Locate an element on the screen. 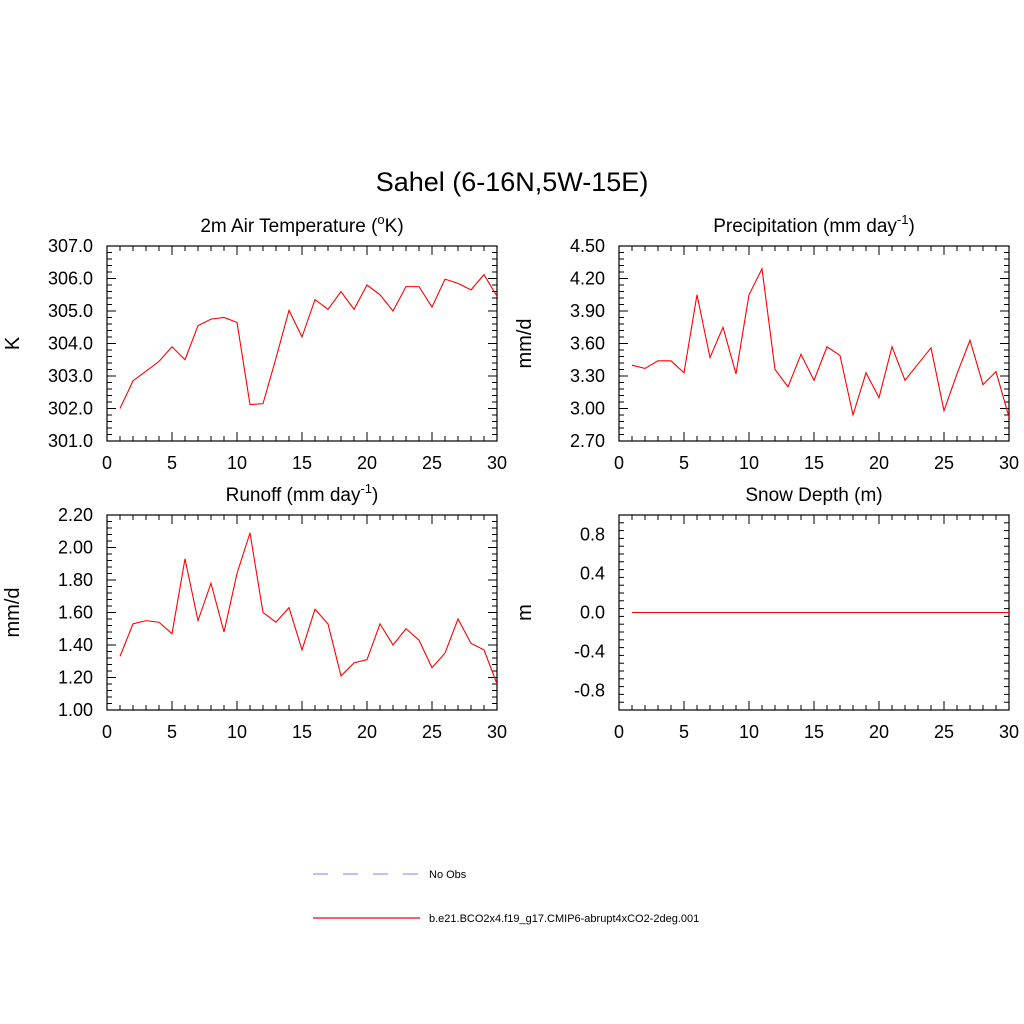 This screenshot has height=1024, width=1024. panel-title: Precipitation (mm day-1) is located at coordinates (814, 224).